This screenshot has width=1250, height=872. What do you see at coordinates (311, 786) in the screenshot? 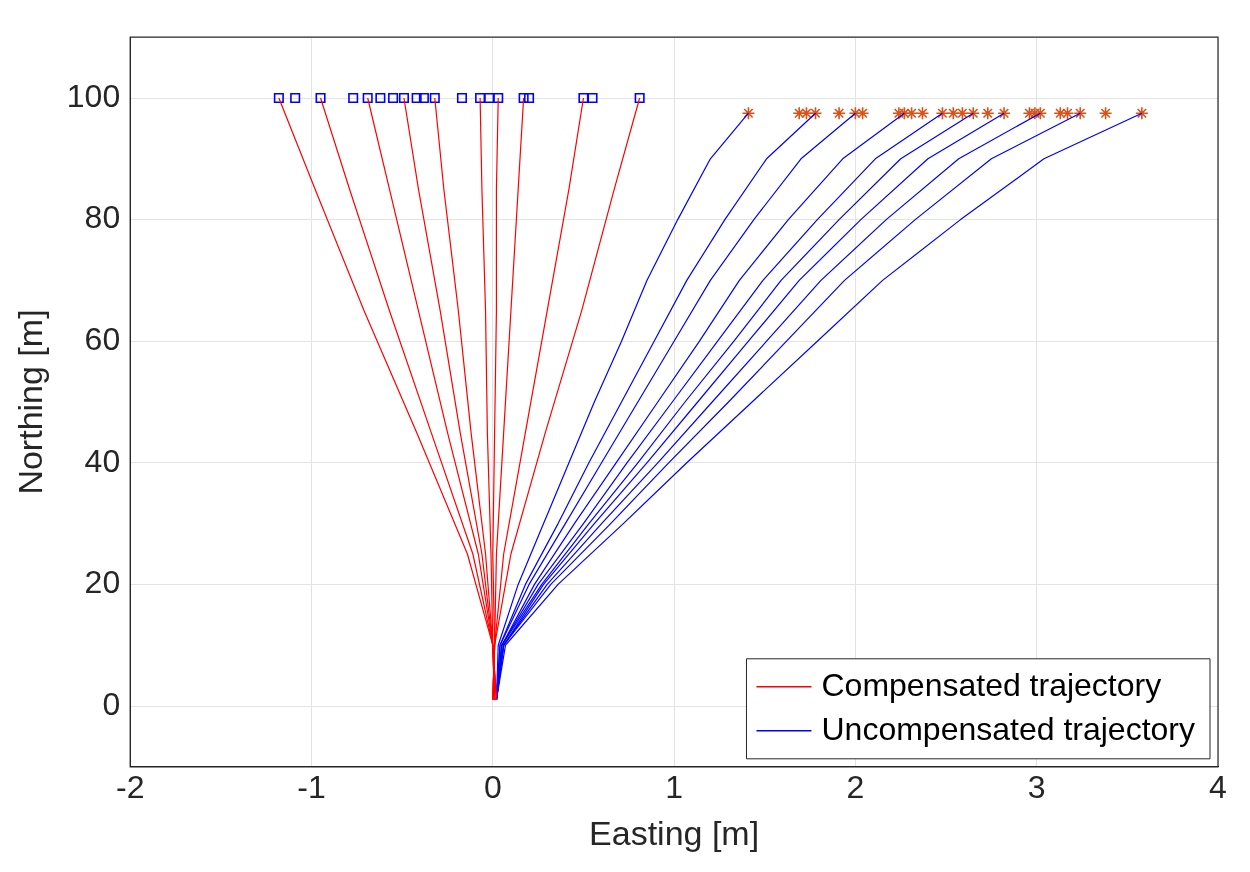
I see `x-tick-label: -1` at bounding box center [311, 786].